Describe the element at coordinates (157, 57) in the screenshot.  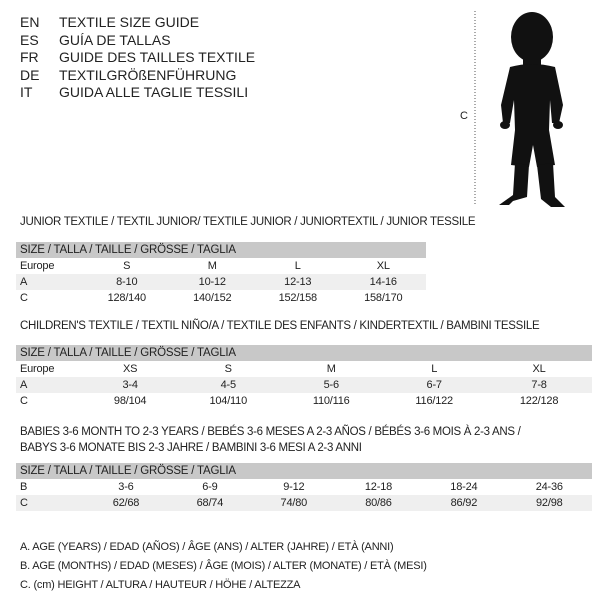
I see `title-text: GUIDE DES TAILLES TEXTILE` at that location.